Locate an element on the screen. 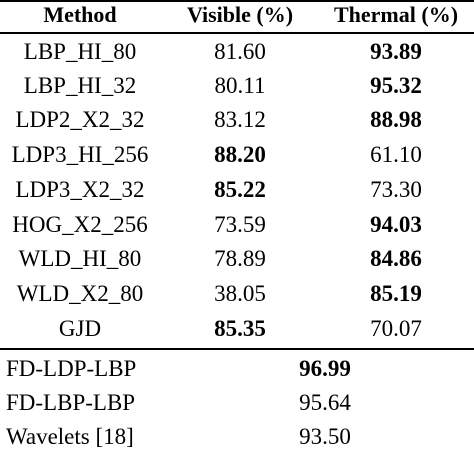 This screenshot has width=474, height=454. top-rule is located at coordinates (237, 1).